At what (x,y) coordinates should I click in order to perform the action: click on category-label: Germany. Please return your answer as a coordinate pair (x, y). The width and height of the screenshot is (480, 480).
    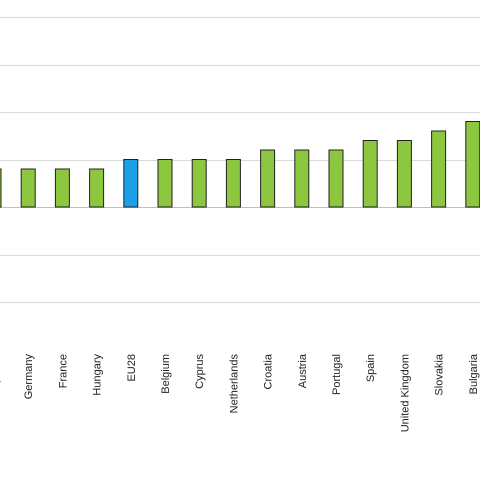
    Looking at the image, I should click on (29, 377).